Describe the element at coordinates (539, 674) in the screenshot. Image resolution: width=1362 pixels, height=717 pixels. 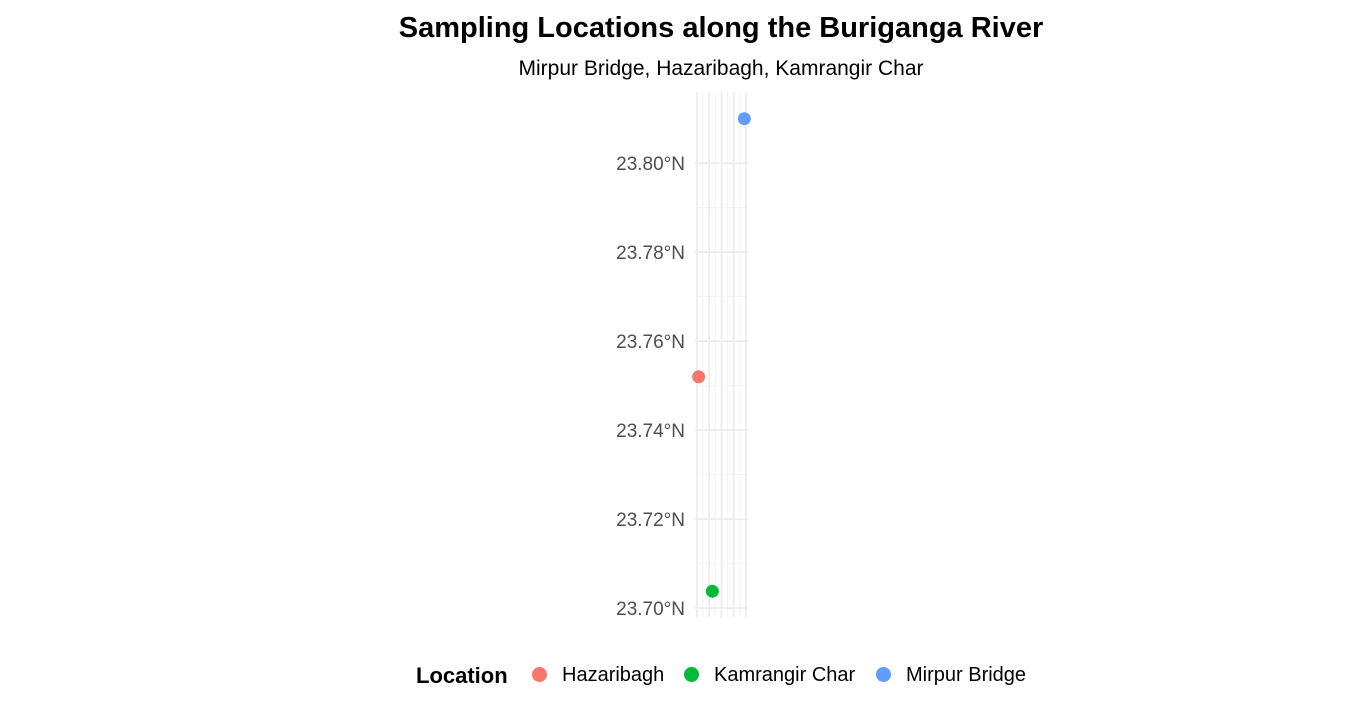
I see `legend-key-hazaribagh` at that location.